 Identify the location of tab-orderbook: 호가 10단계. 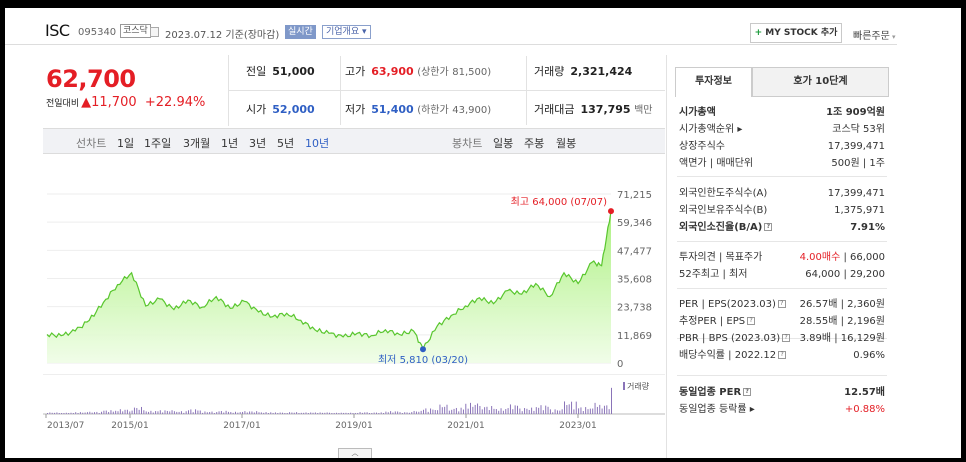
(820, 82).